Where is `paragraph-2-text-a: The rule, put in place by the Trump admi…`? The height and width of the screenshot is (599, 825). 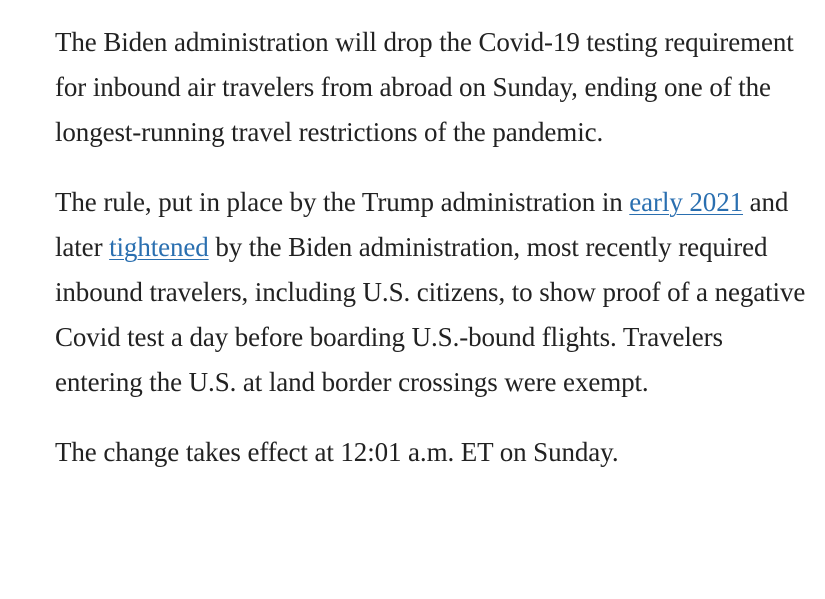 paragraph-2-text-a: The rule, put in place by the Trump admi… is located at coordinates (342, 202).